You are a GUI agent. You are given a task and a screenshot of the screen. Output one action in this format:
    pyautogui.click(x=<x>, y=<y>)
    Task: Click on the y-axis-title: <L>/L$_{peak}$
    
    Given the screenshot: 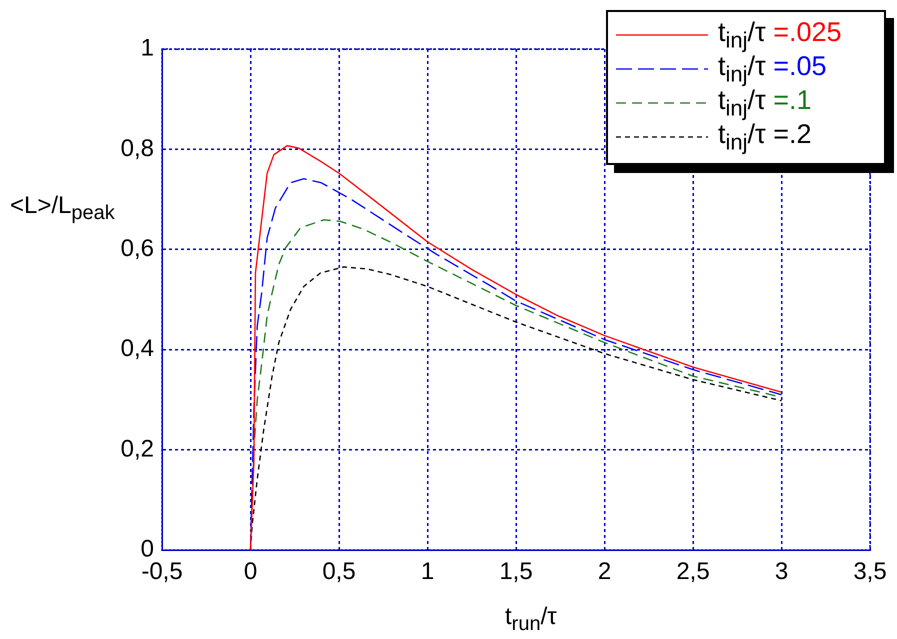 What is the action you would take?
    pyautogui.click(x=62, y=208)
    